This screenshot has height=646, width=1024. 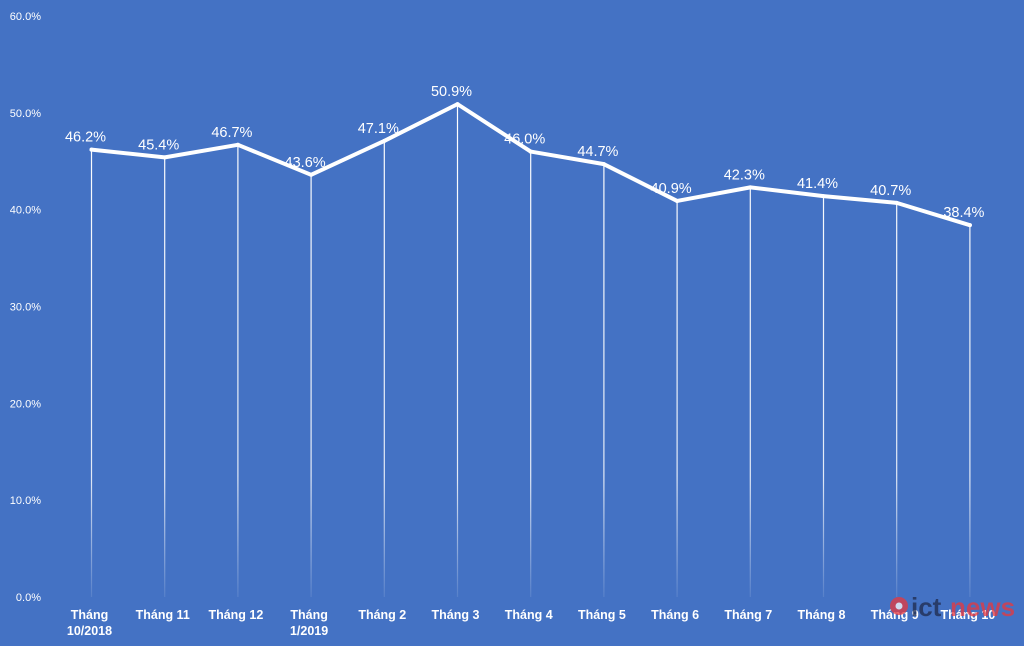 I want to click on data-label: 45.4%, so click(x=158, y=145).